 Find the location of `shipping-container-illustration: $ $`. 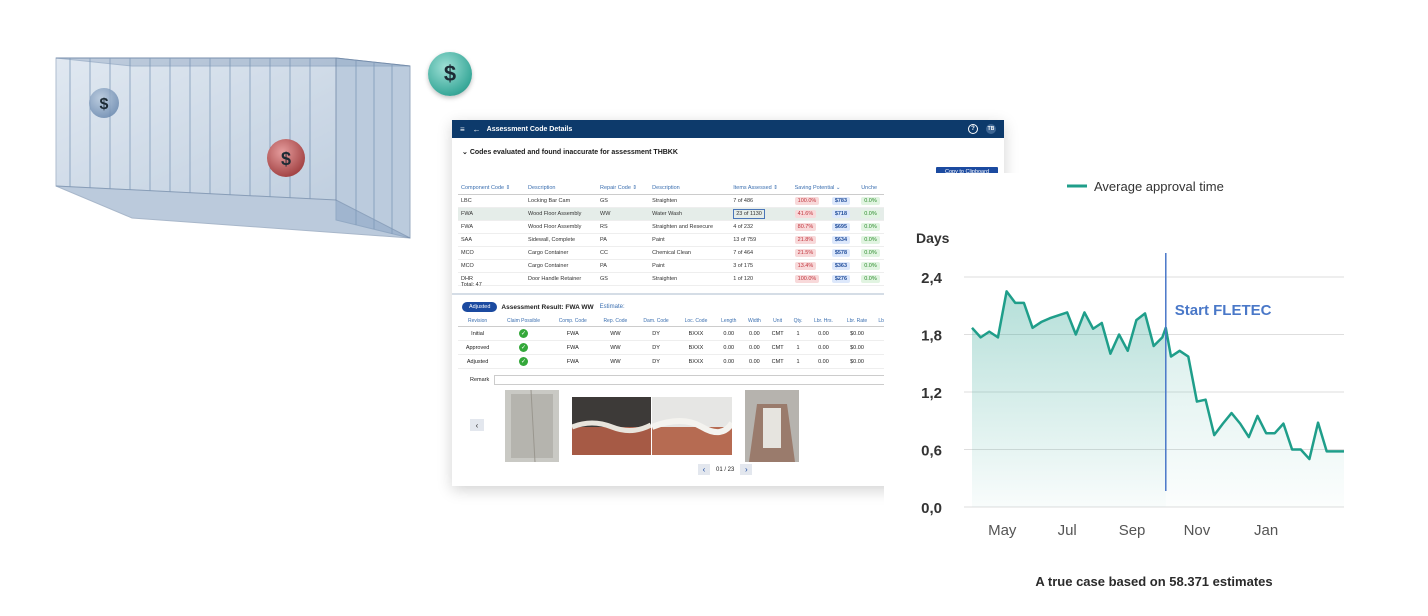

shipping-container-illustration: $ $ is located at coordinates (233, 148).